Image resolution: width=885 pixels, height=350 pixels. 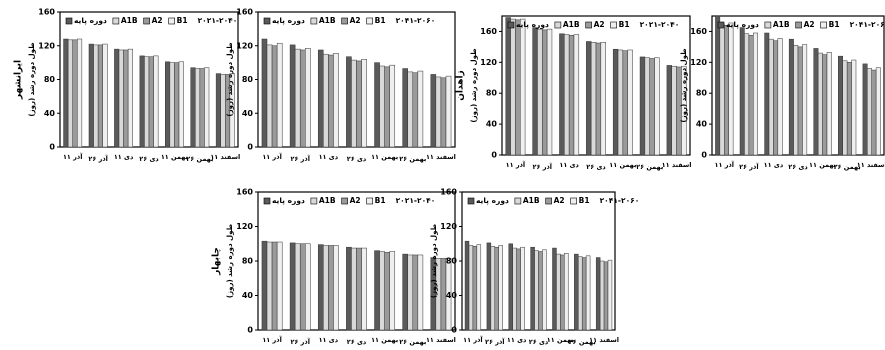 What do you see at coordinates (19, 80) in the screenshot?
I see `station-label: ایرانشهر` at bounding box center [19, 80].